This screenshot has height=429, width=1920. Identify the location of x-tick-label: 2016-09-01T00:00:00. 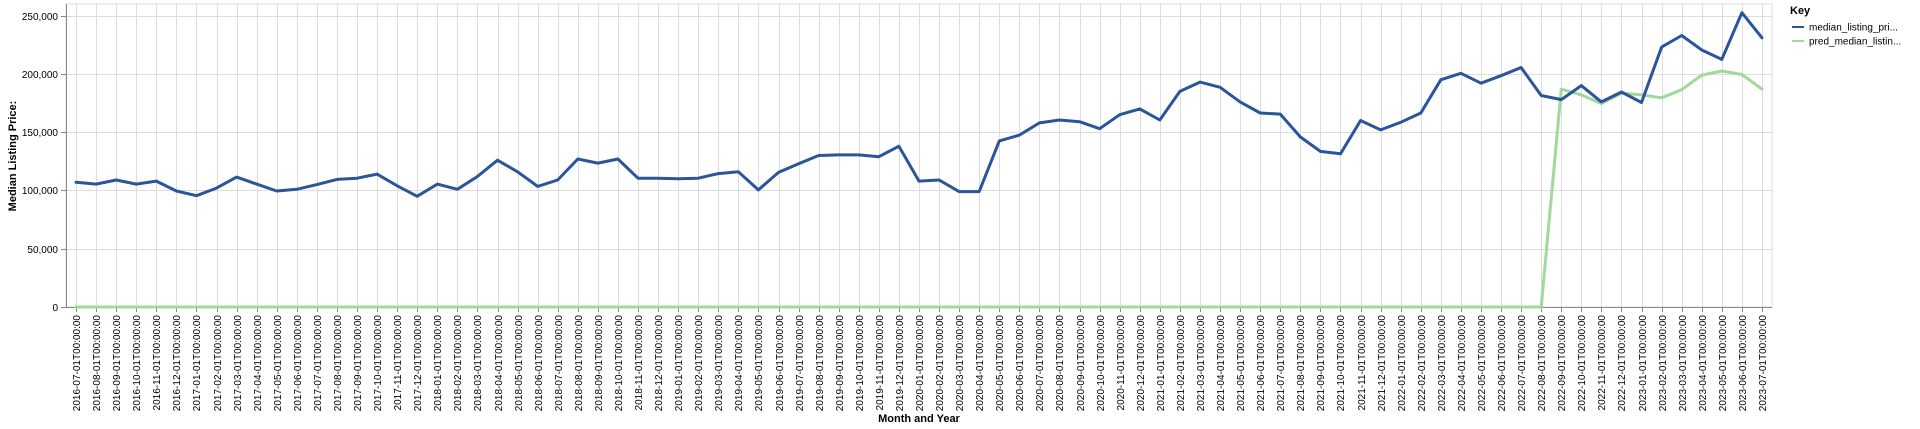
(117, 363).